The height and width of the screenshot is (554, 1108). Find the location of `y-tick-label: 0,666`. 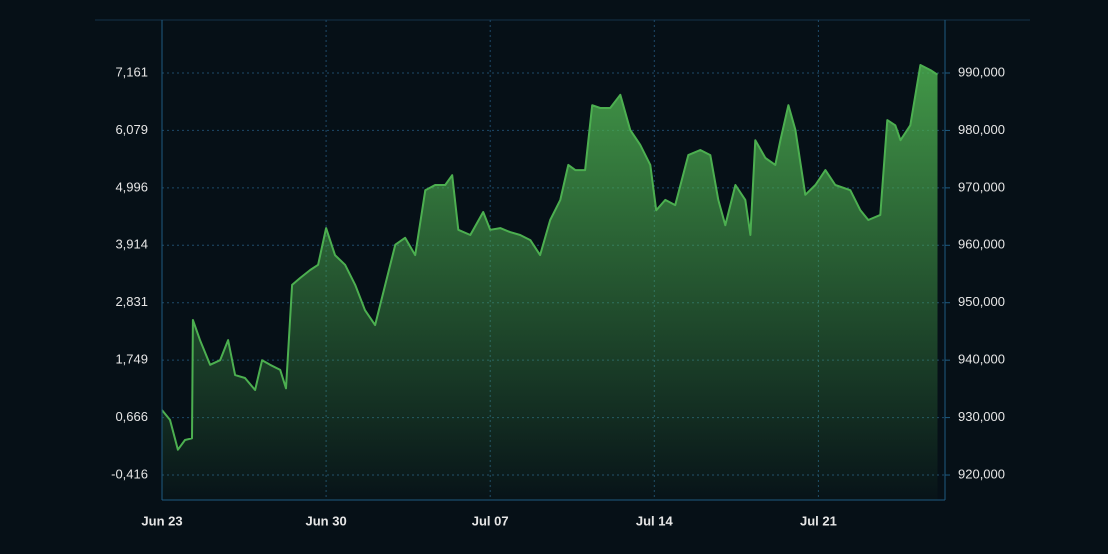

y-tick-label: 0,666 is located at coordinates (131, 416).